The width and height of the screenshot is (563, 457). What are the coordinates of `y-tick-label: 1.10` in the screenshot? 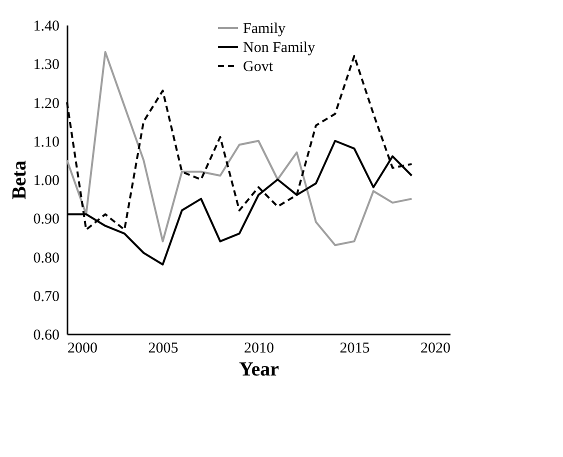 It's located at (46, 142).